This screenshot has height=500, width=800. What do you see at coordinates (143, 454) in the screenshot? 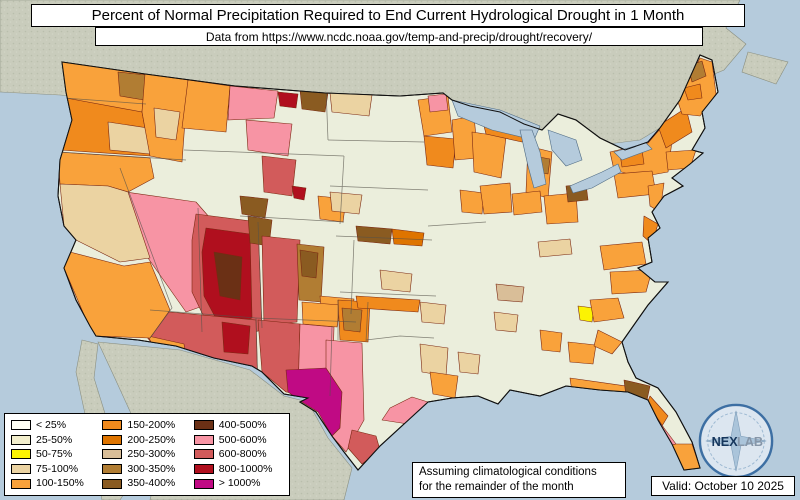
I see `legend-item: 250-300%` at bounding box center [143, 454].